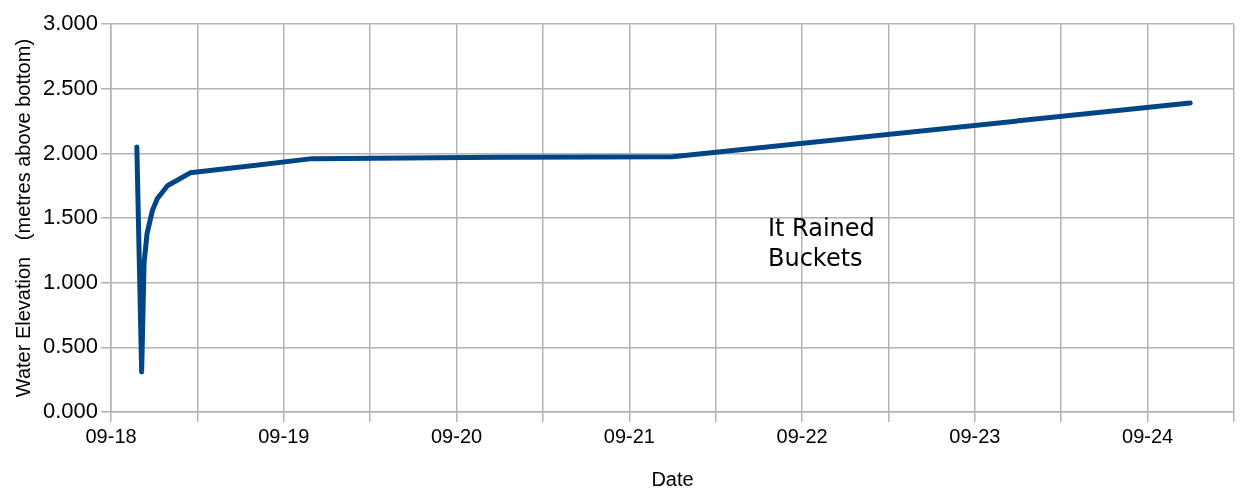 This screenshot has width=1246, height=504. Describe the element at coordinates (70, 87) in the screenshot. I see `y-tick-label: 2.500` at that location.